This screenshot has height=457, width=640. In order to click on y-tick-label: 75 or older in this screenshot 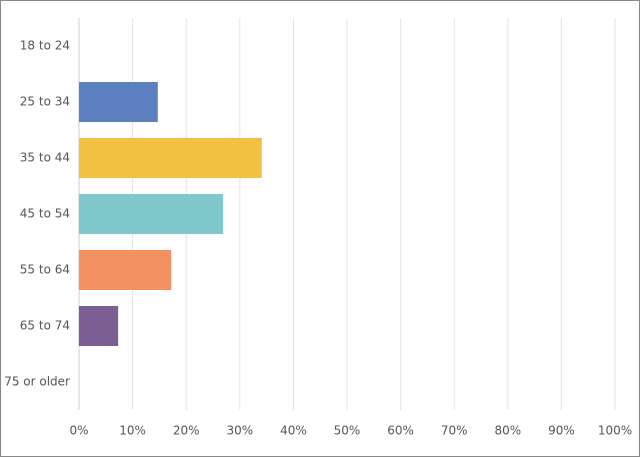, I will do `click(37, 382)`.